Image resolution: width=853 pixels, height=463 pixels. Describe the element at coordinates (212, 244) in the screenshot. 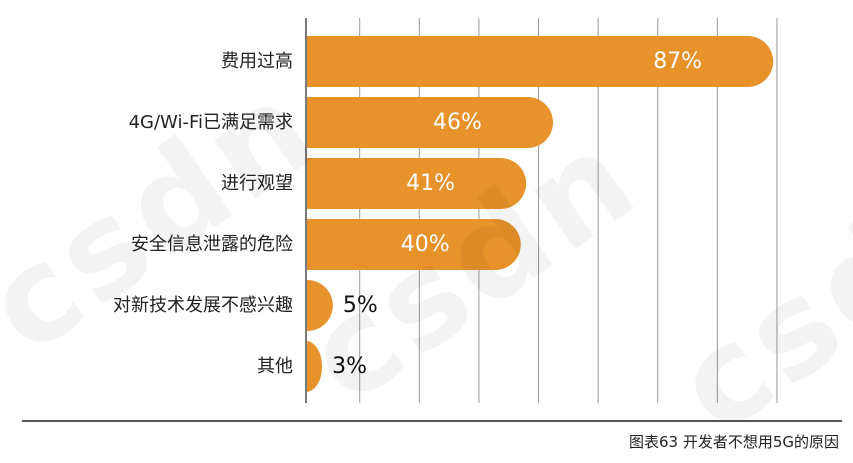

I see `category-label: 安全信息泄露的危险` at that location.